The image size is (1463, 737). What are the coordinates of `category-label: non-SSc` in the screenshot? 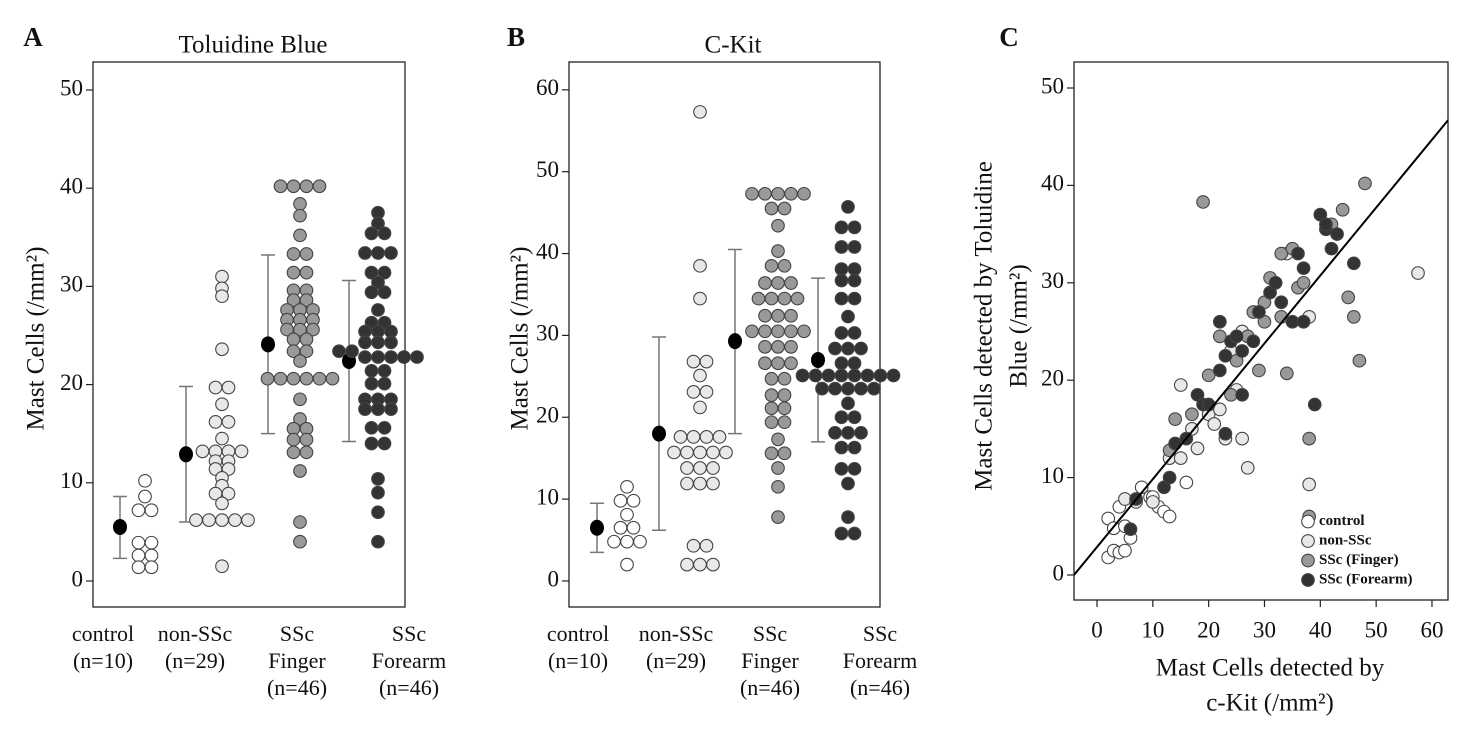 It's located at (195, 633).